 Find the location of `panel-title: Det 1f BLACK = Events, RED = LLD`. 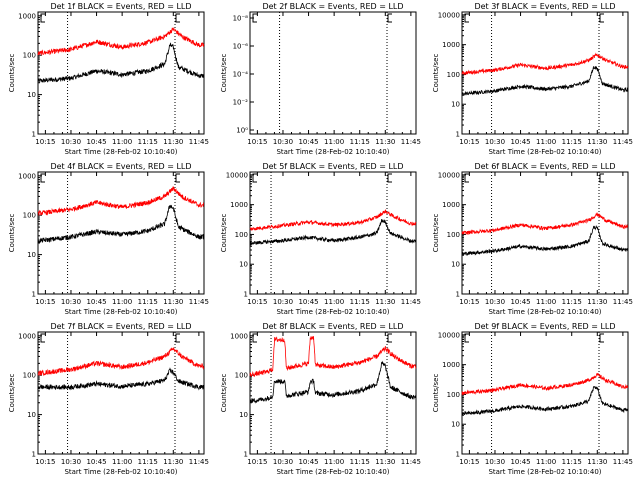

panel-title: Det 1f BLACK = Events, RED = LLD is located at coordinates (120, 6).